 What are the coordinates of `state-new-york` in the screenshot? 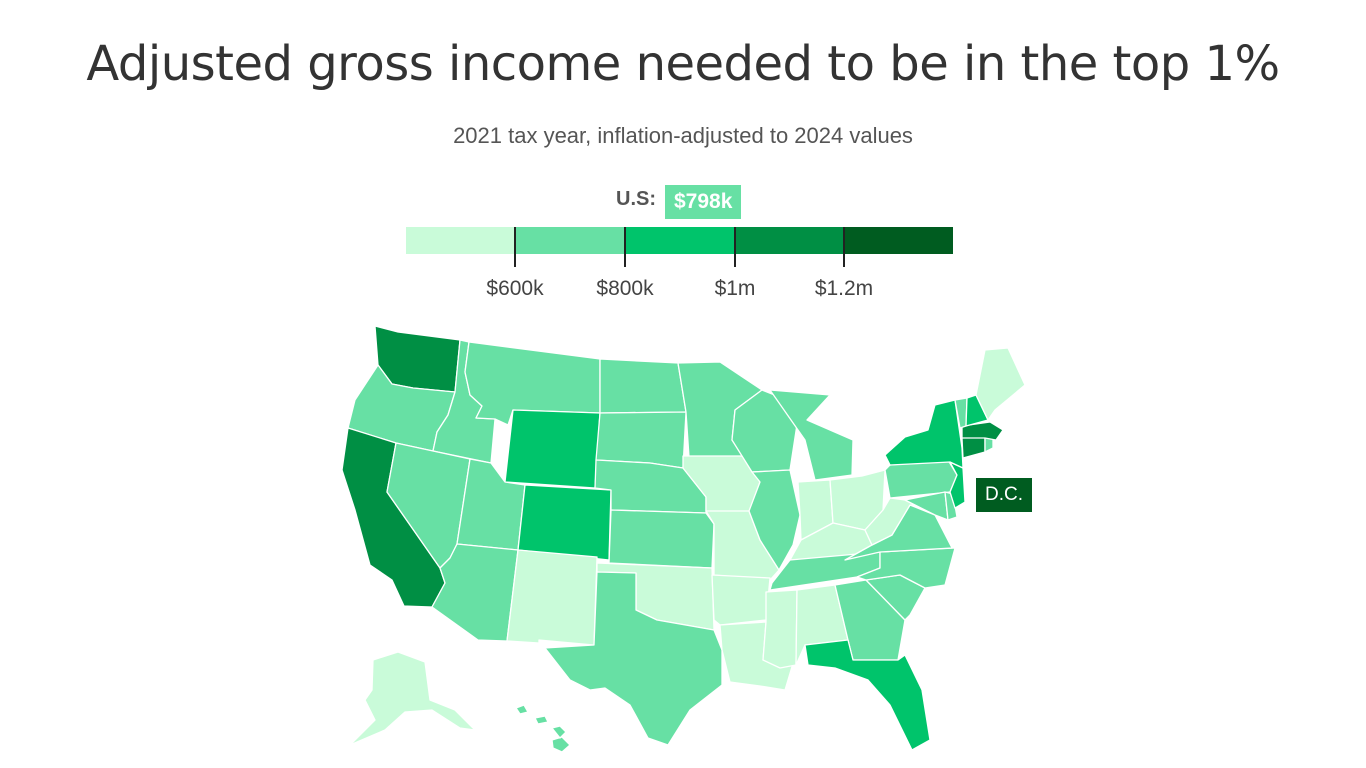 It's located at (924, 434).